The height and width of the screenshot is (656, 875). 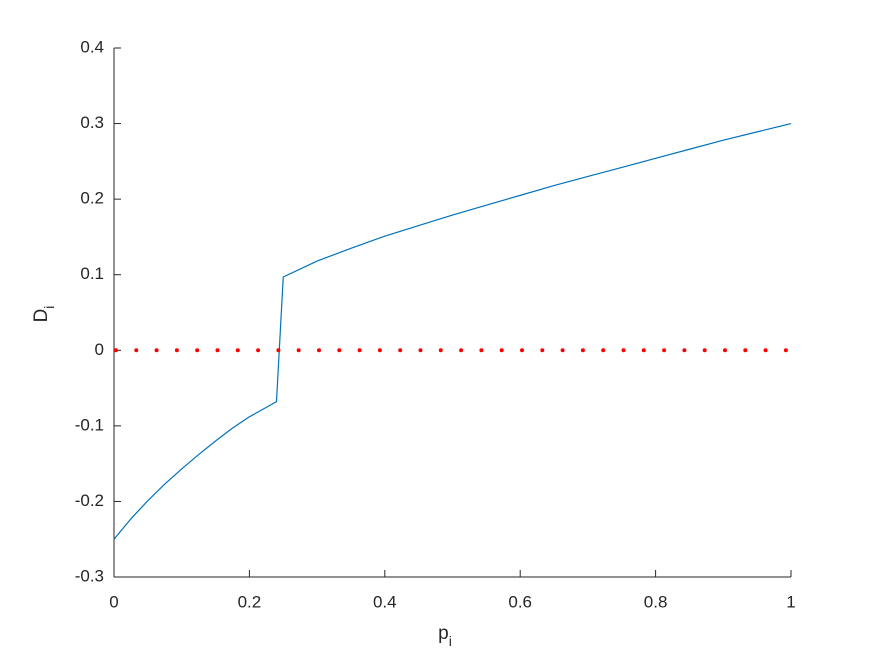 What do you see at coordinates (89, 424) in the screenshot?
I see `y-tick-label: -0.1` at bounding box center [89, 424].